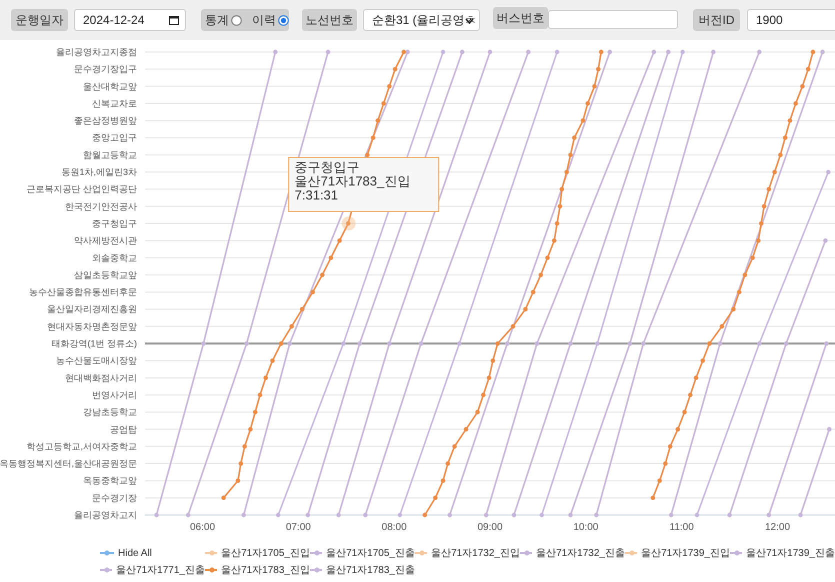 The width and height of the screenshot is (835, 582). Describe the element at coordinates (105, 69) in the screenshot. I see `y-tick-label: 문수경기장입구` at that location.